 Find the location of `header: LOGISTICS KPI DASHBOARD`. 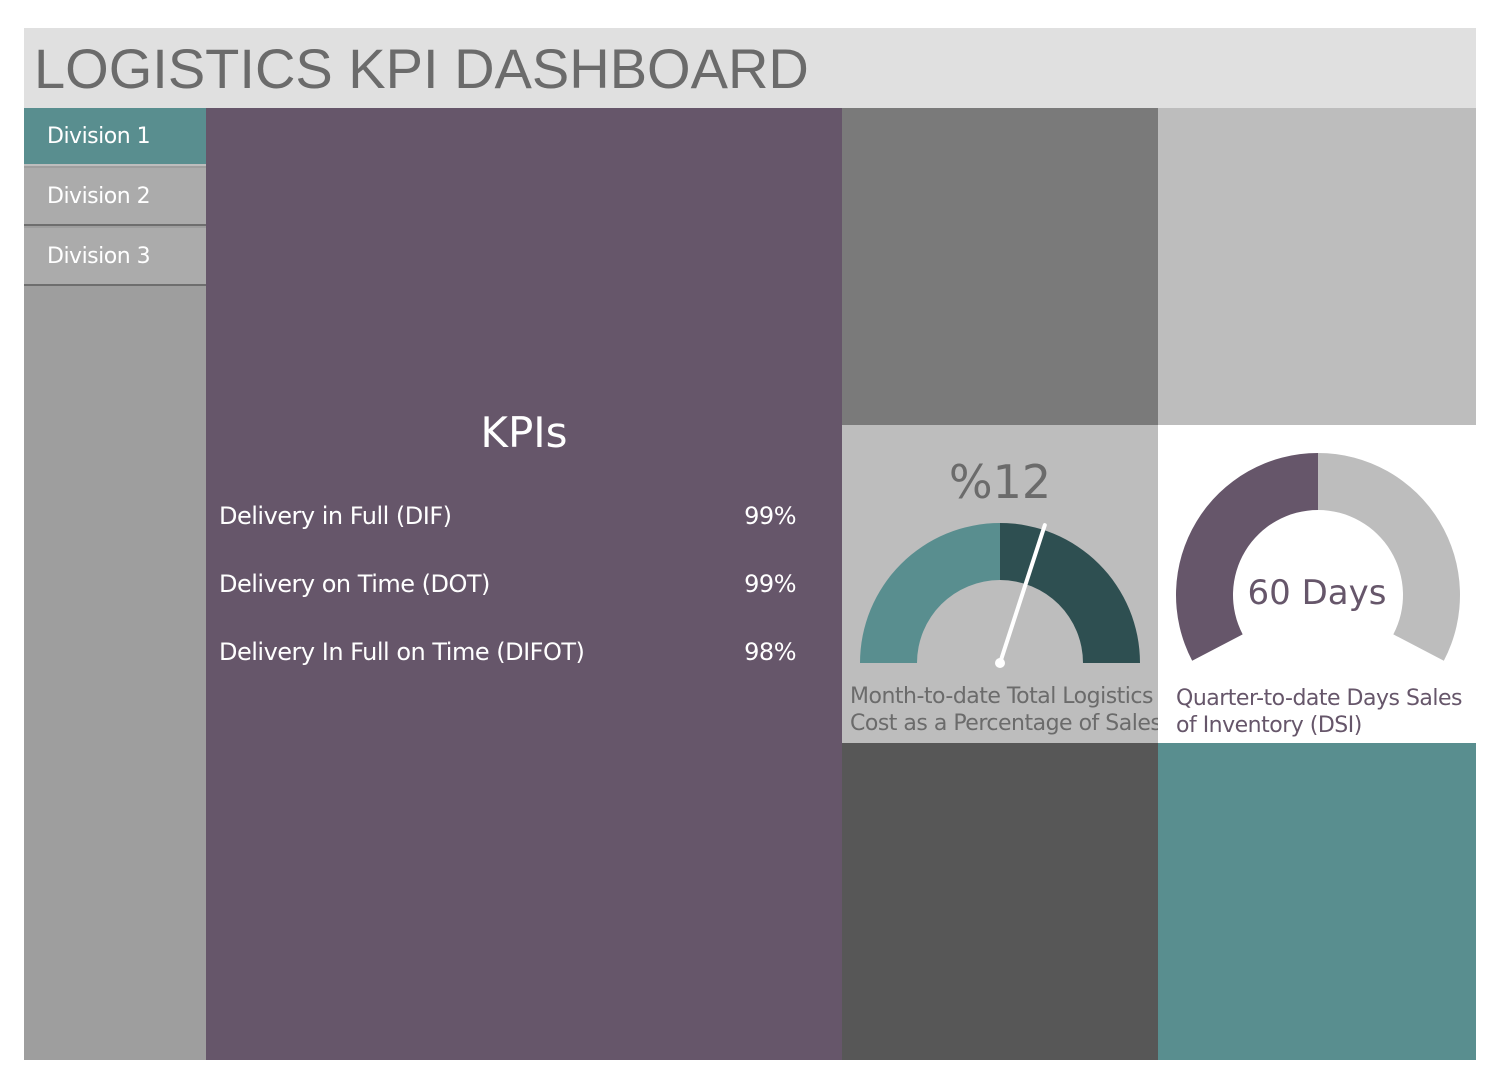

header: LOGISTICS KPI DASHBOARD is located at coordinates (750, 68).